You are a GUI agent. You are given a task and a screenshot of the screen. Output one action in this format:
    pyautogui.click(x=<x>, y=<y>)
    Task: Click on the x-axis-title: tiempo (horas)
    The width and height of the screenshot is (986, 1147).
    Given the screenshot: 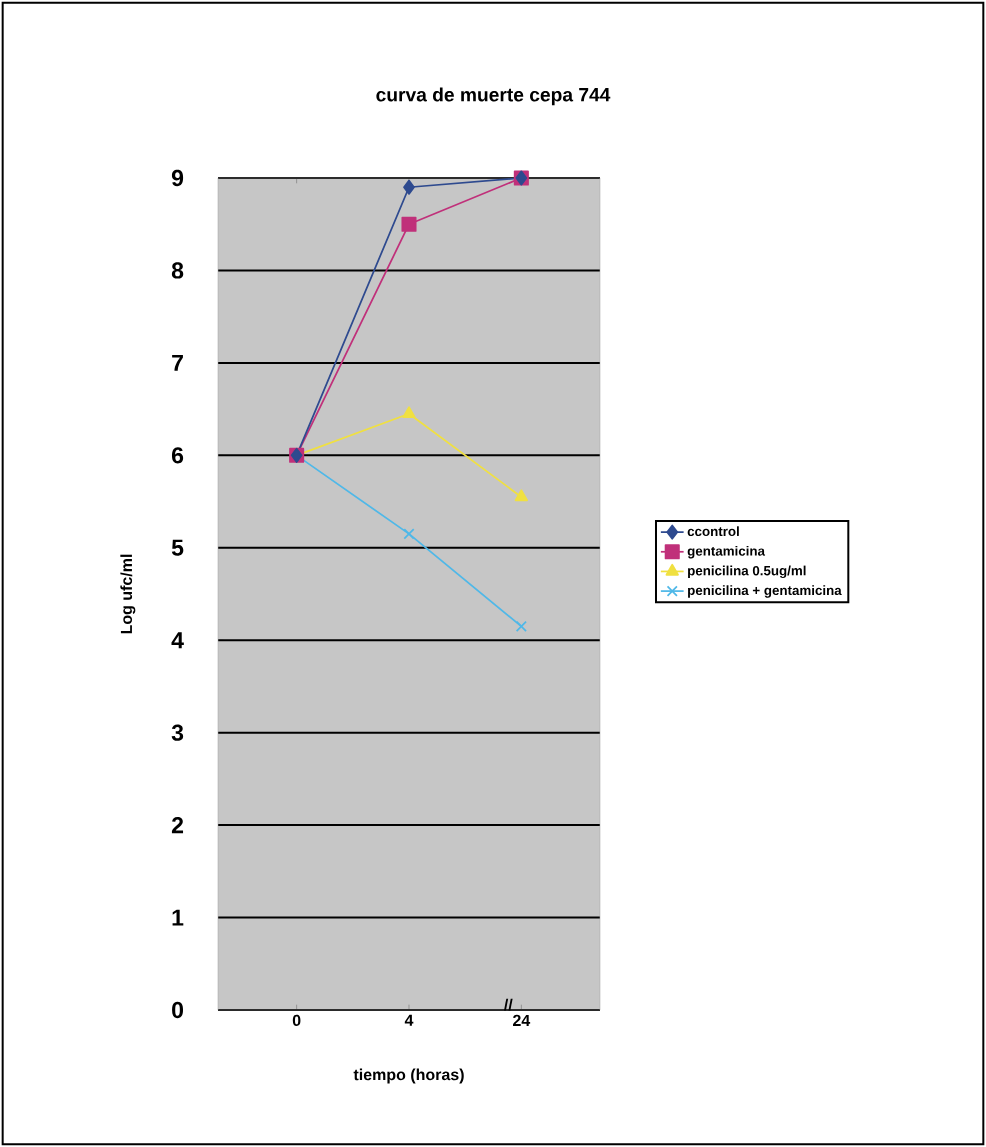 What is the action you would take?
    pyautogui.click(x=408, y=1076)
    